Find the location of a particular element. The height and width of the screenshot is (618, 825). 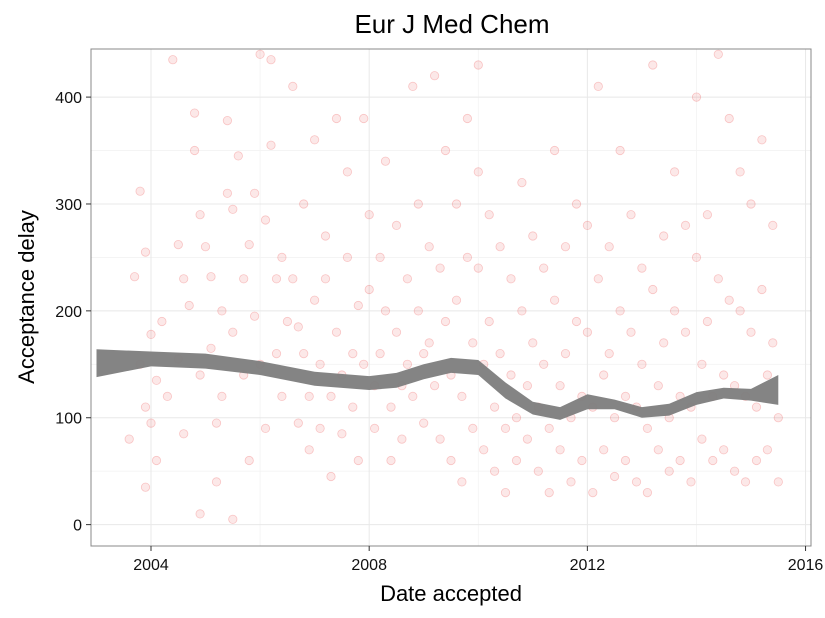

y-axis: 0 100 200 300 400 is located at coordinates (73, 312).